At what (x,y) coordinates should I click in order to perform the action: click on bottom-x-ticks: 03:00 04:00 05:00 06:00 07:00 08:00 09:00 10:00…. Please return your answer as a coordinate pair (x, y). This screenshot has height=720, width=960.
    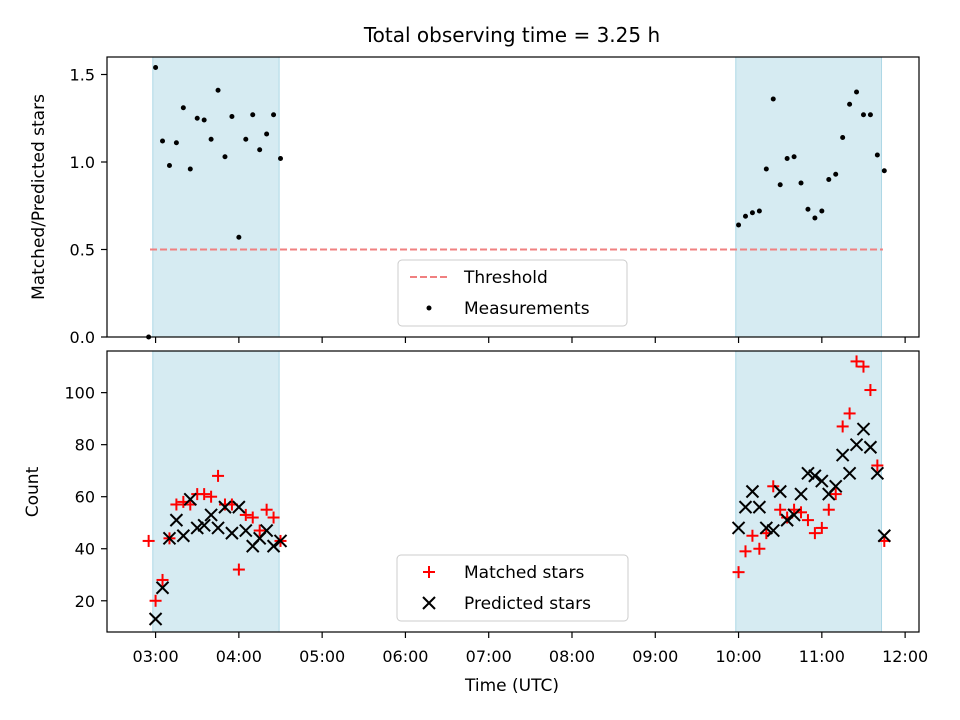
    Looking at the image, I should click on (530, 649).